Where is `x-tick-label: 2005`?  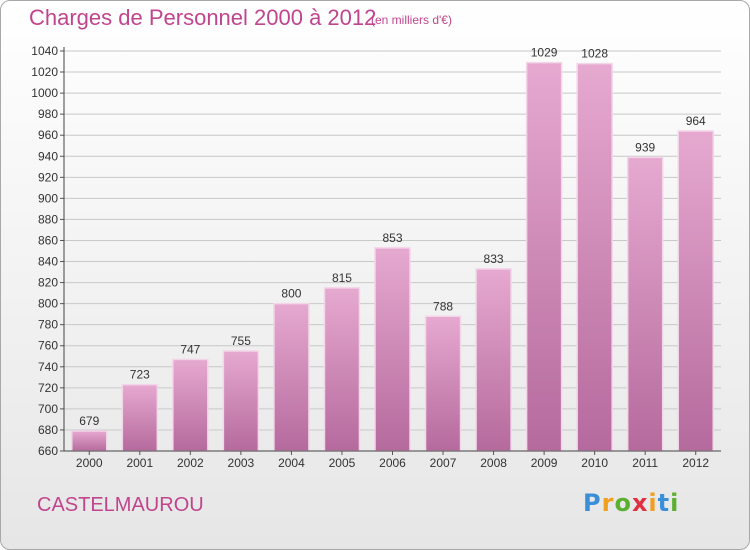 x-tick-label: 2005 is located at coordinates (342, 463).